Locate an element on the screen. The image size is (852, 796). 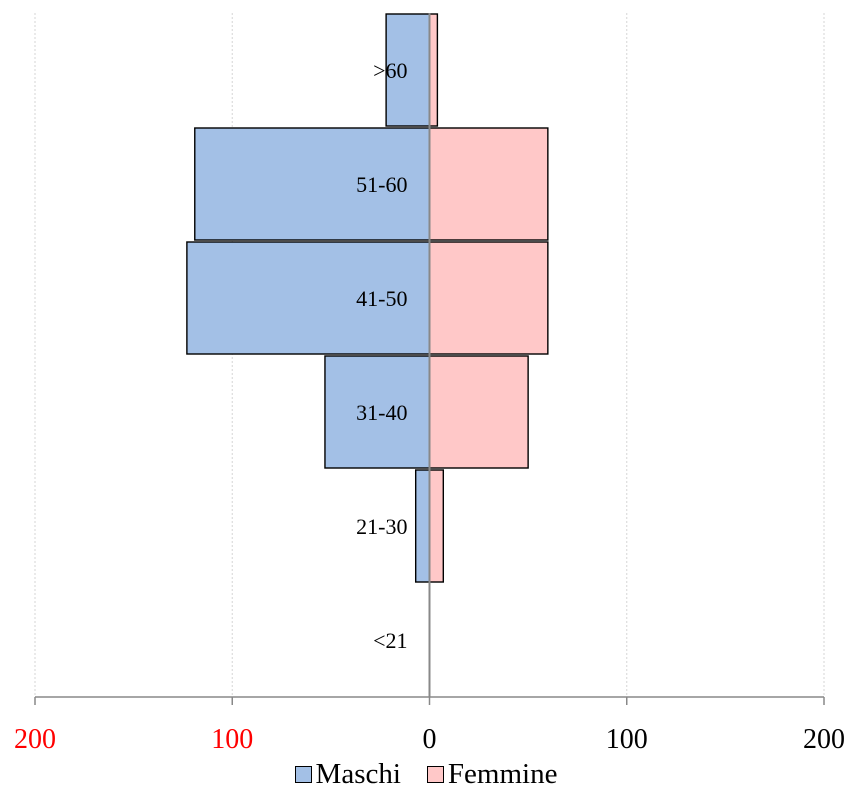
legend-label-maschi: Maschi is located at coordinates (358, 773).